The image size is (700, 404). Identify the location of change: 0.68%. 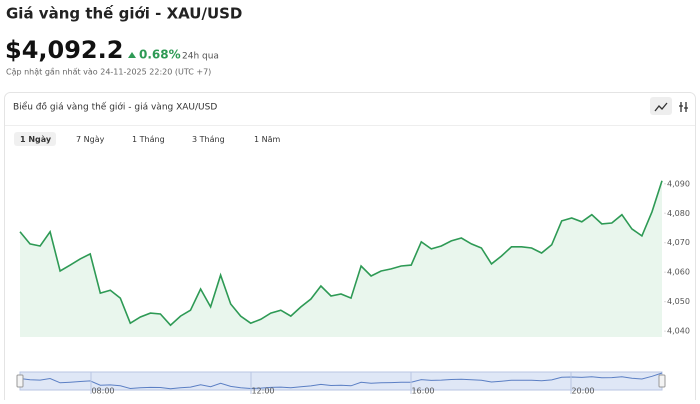
(160, 55).